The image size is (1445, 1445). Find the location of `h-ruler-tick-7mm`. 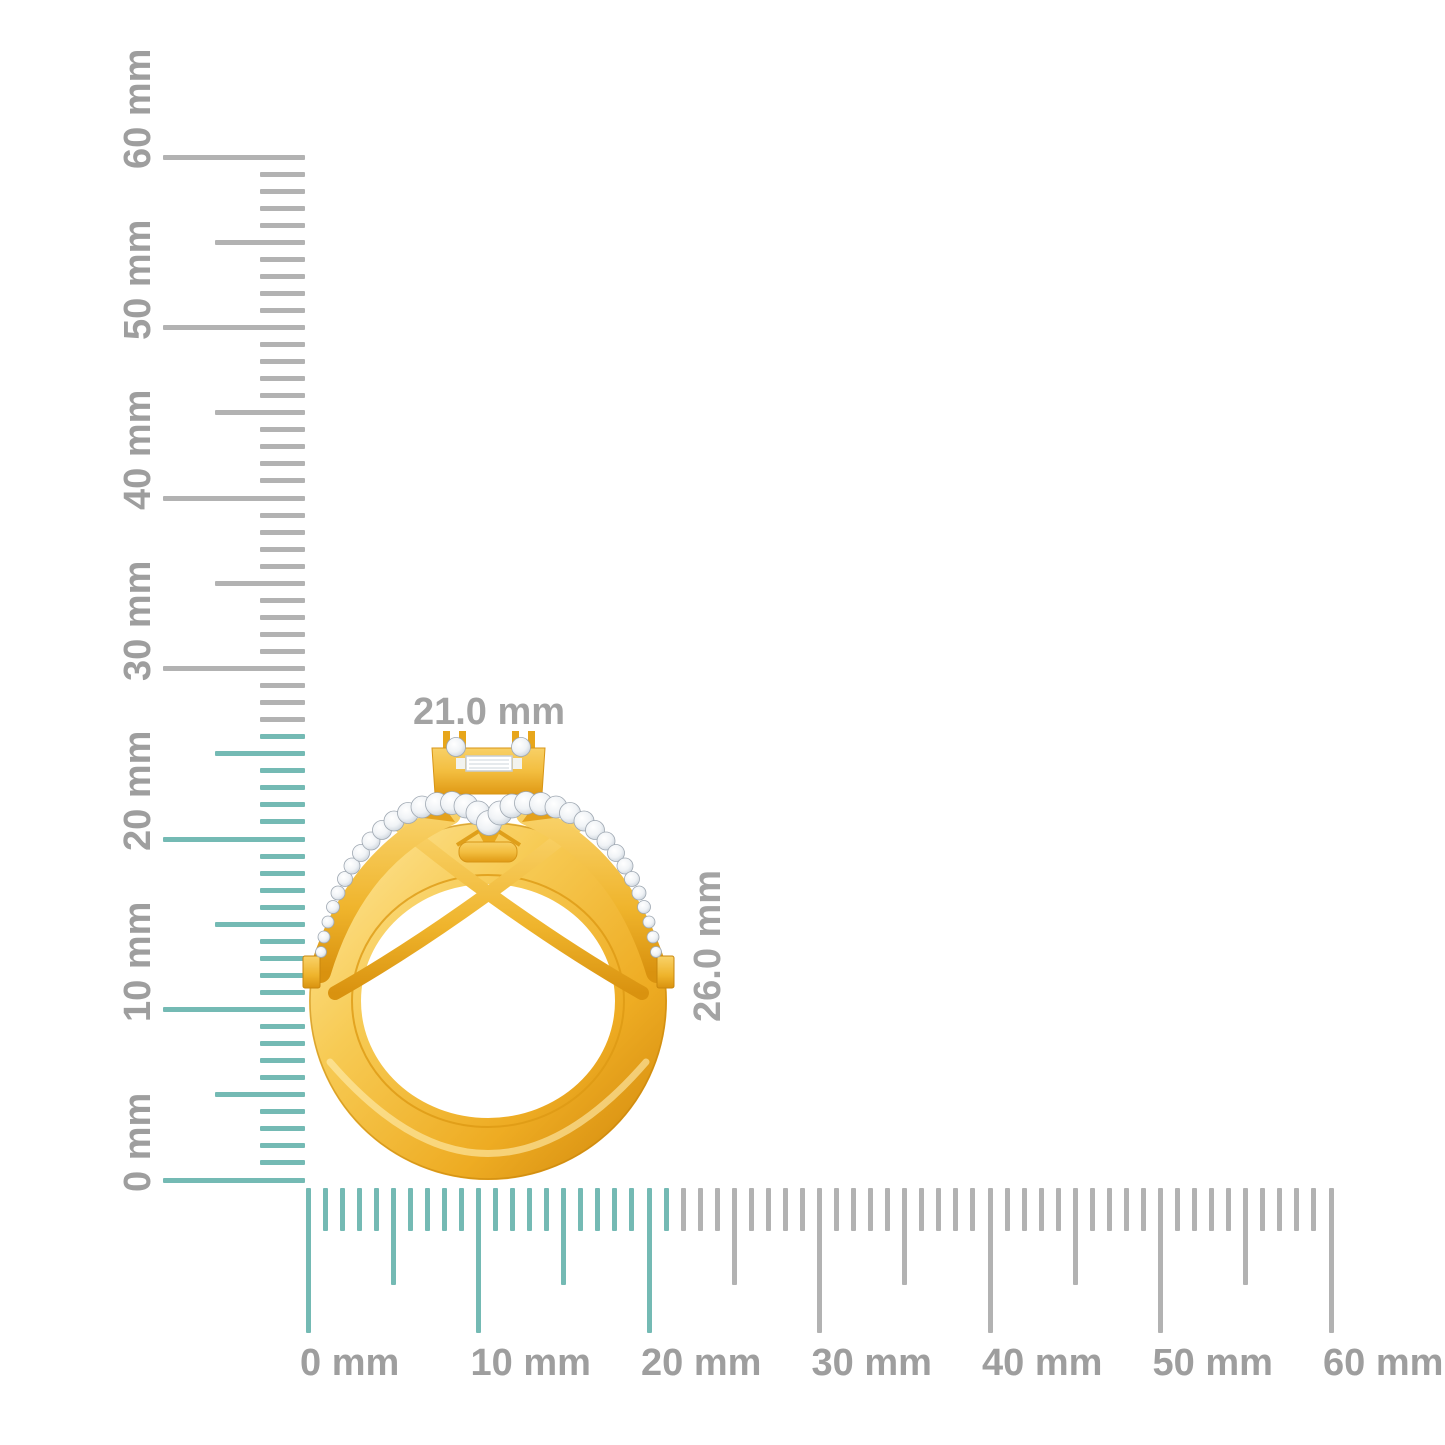

h-ruler-tick-7mm is located at coordinates (427, 1209).